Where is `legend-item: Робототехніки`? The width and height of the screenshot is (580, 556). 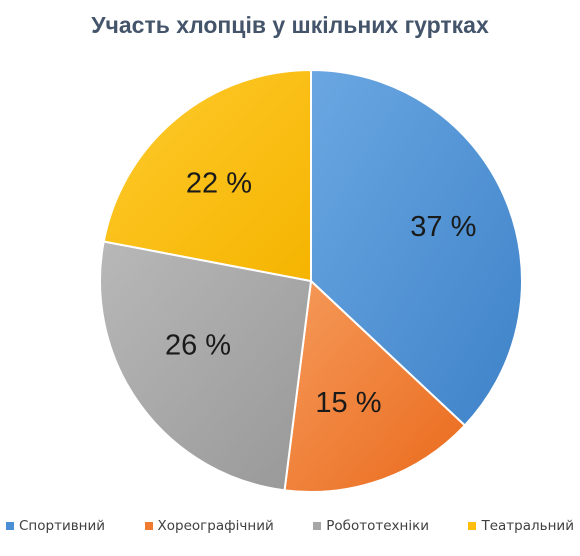 legend-item: Робототехніки is located at coordinates (371, 526).